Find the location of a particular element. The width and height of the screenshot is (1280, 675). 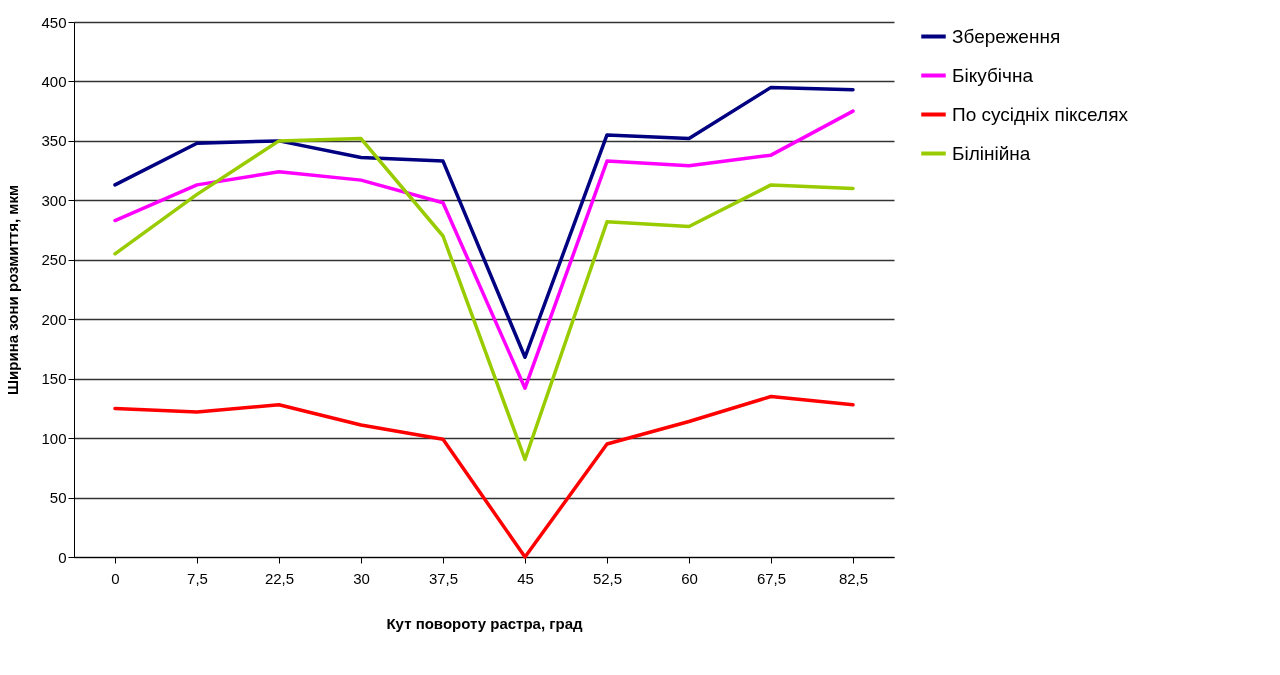

x-tick-label: 22,5 is located at coordinates (279, 578).